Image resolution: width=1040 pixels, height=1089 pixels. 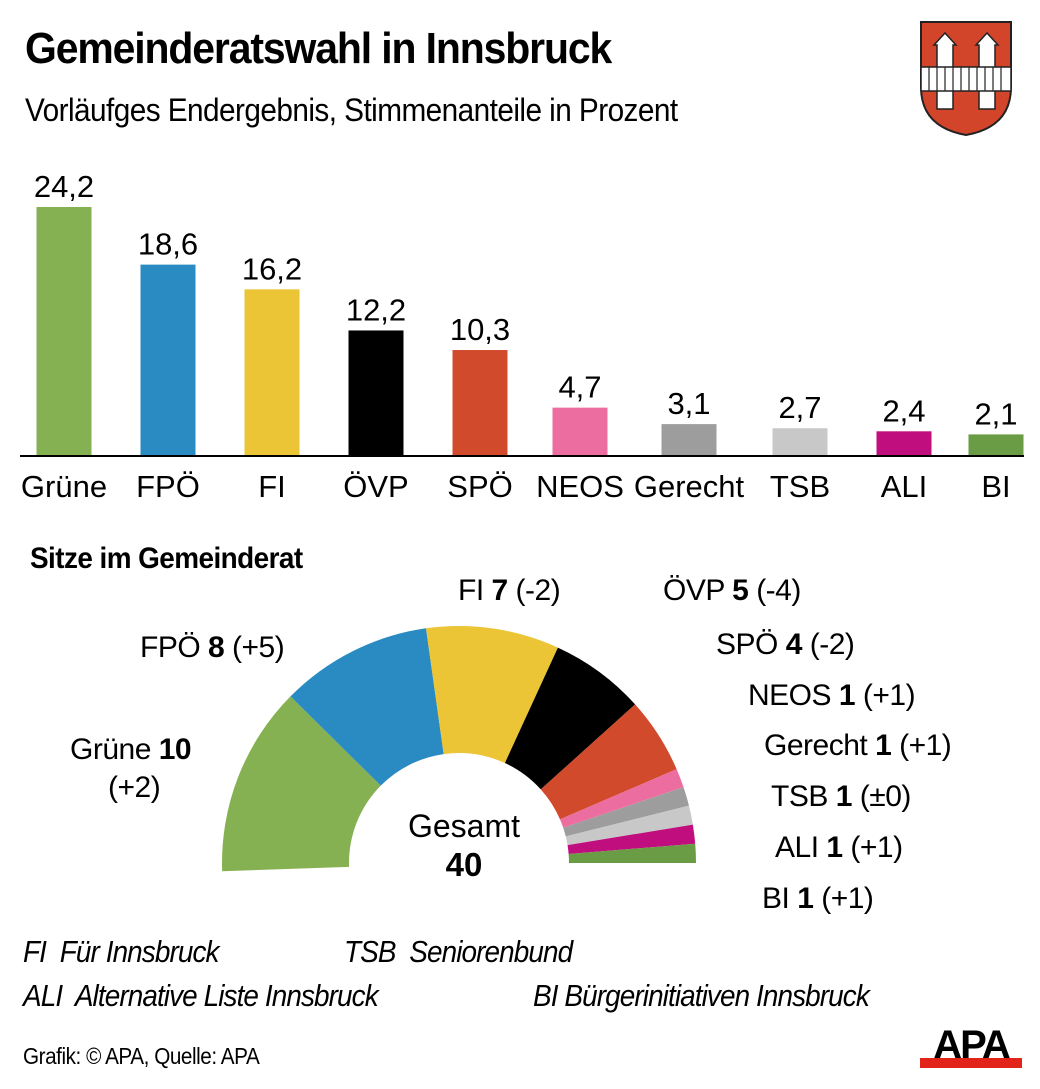 What do you see at coordinates (579, 387) in the screenshot?
I see `bar-value-label: 4,7` at bounding box center [579, 387].